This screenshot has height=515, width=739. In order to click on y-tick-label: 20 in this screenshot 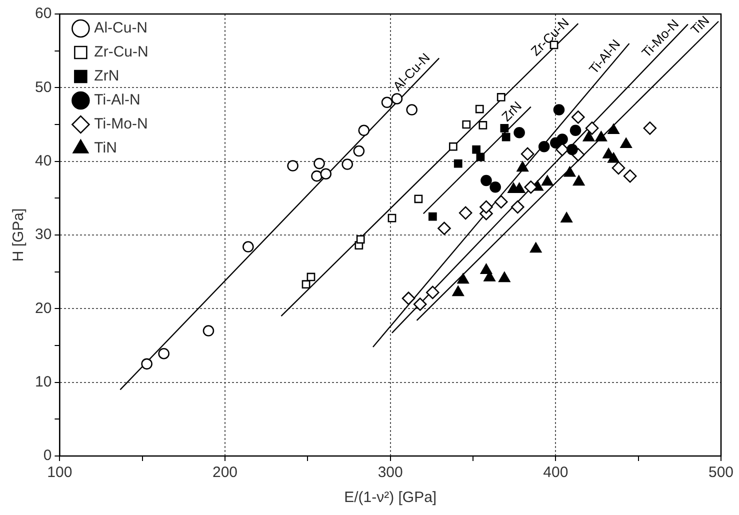, I will do `click(43, 308)`.